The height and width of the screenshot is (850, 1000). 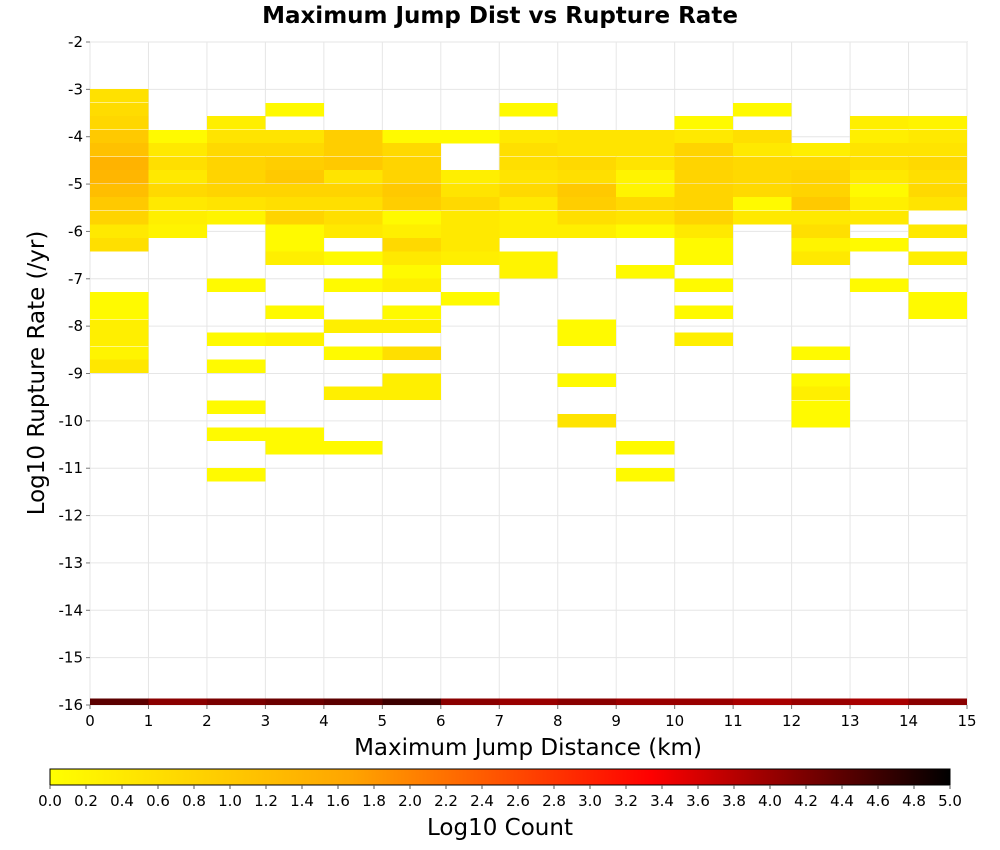 What do you see at coordinates (86, 801) in the screenshot?
I see `colorbar-tick-label: 0.2` at bounding box center [86, 801].